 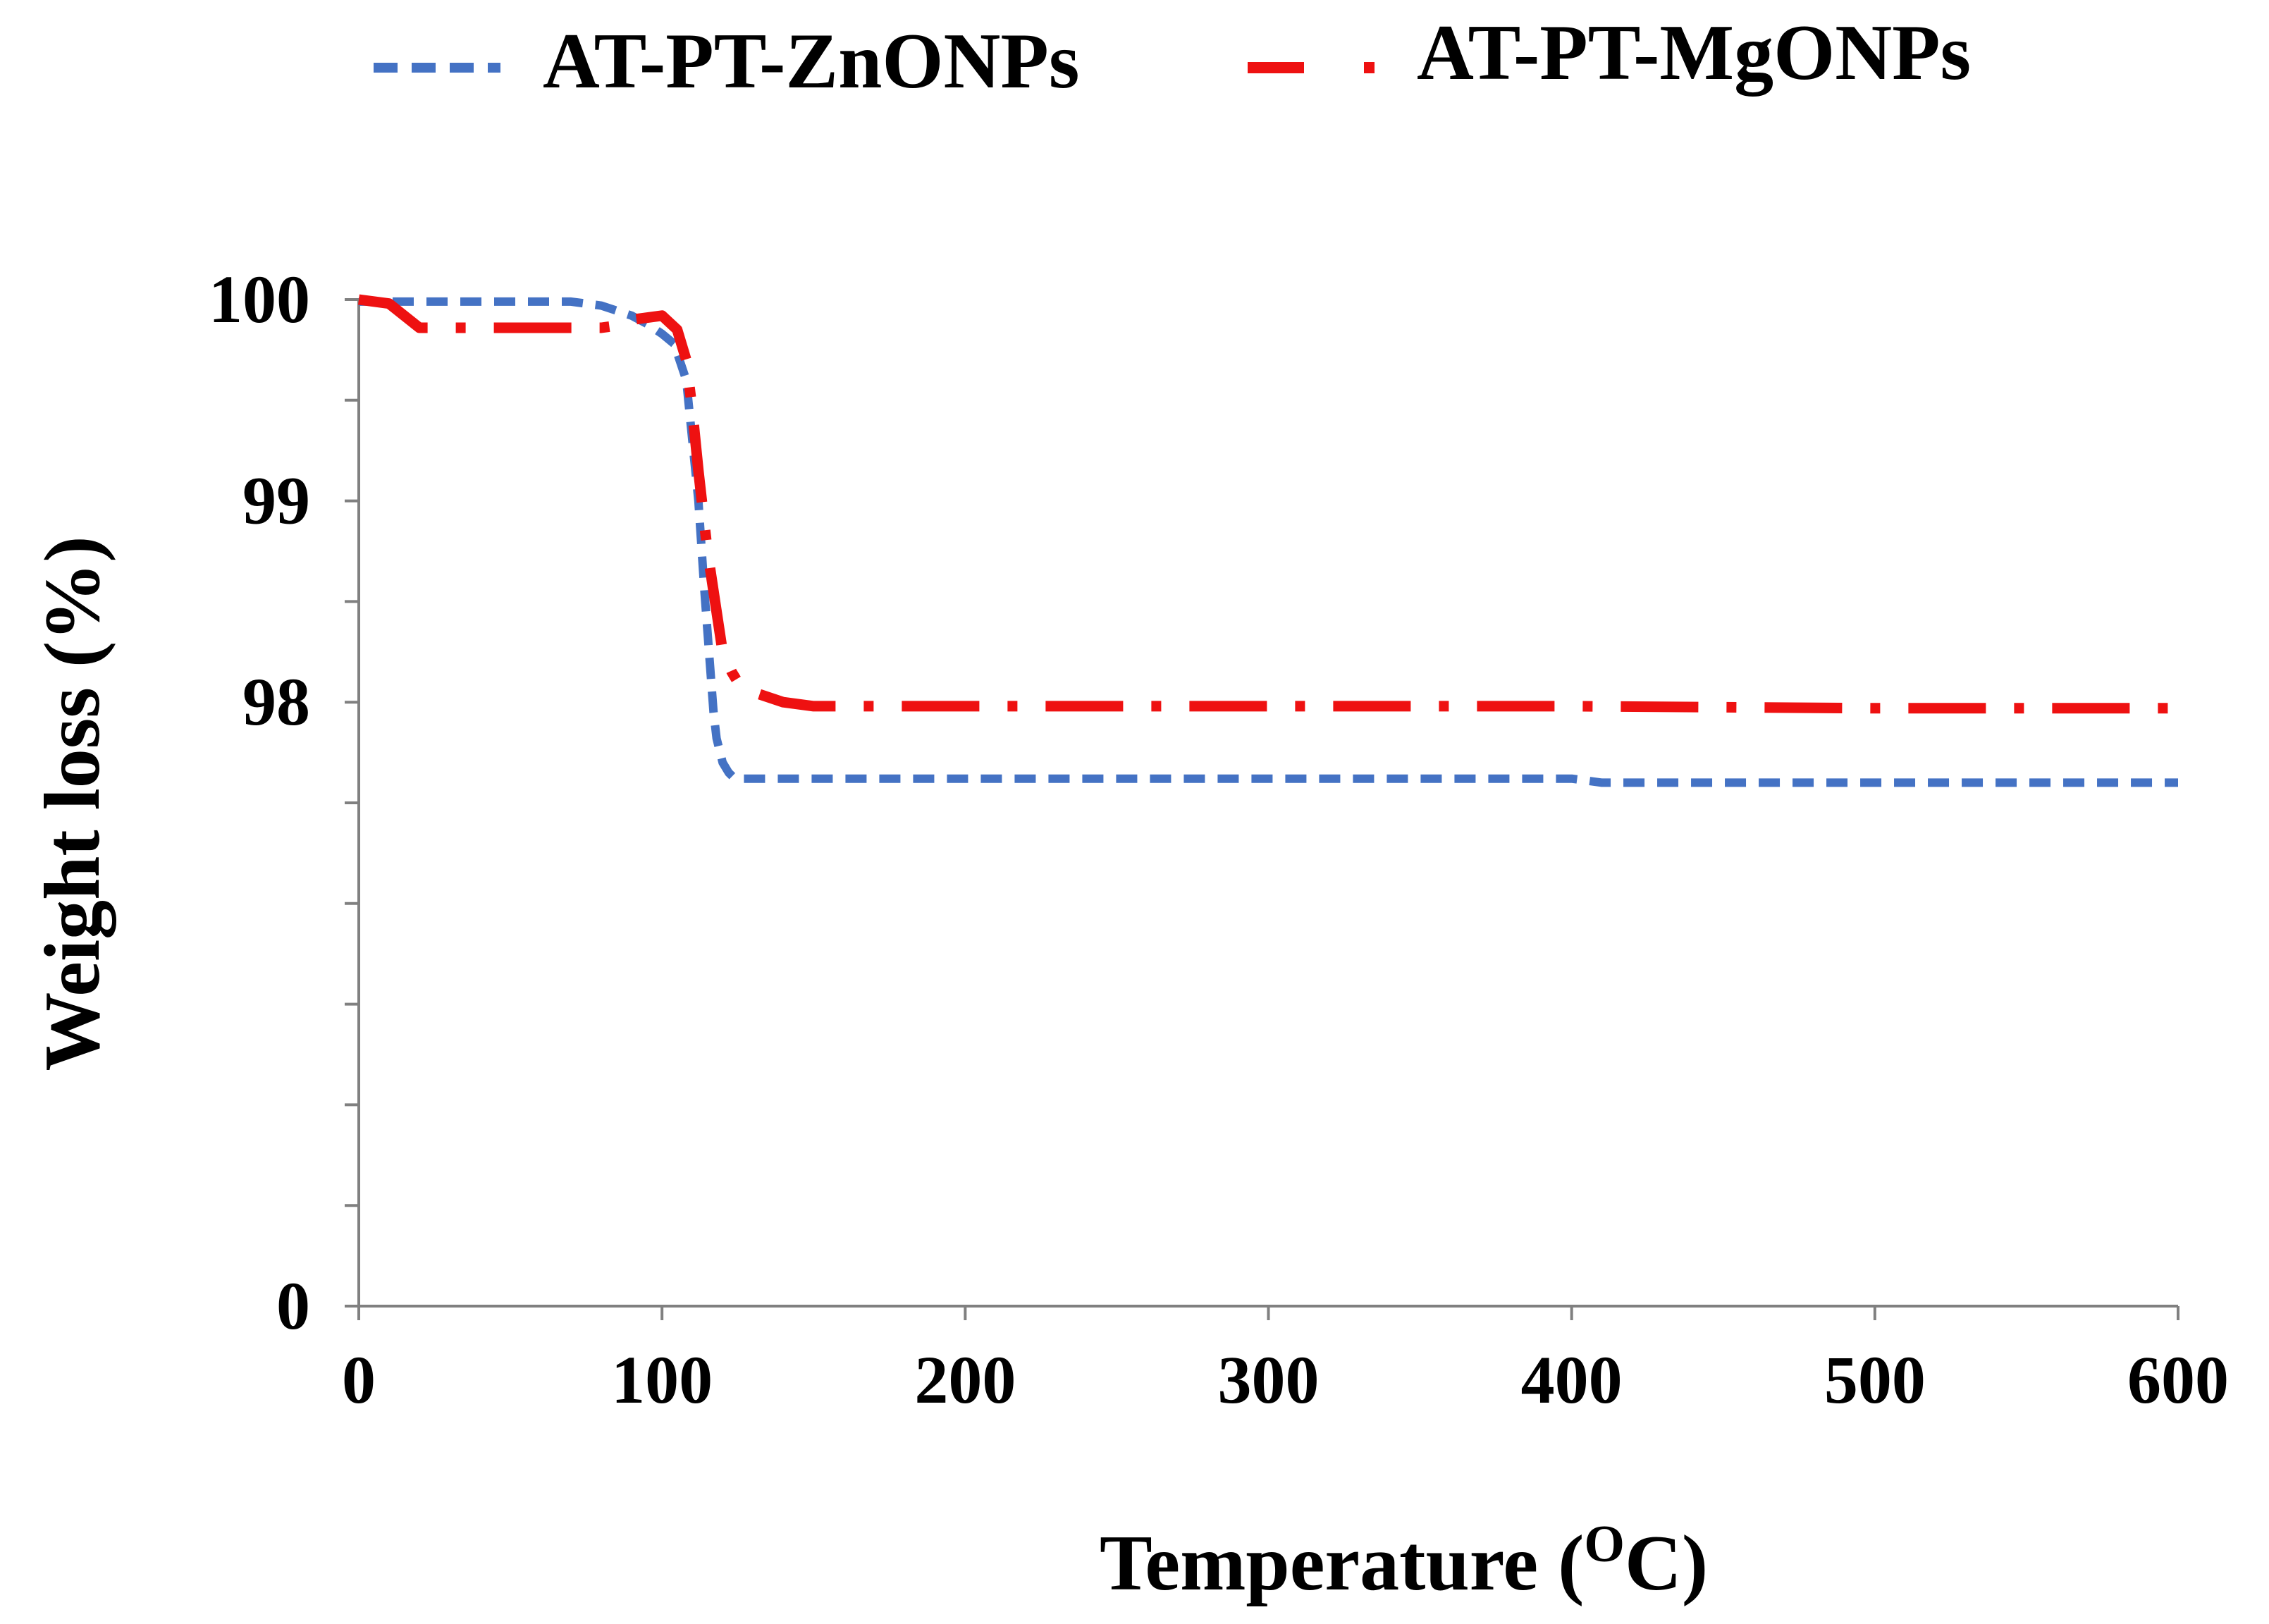 I want to click on y-axis-title: Weight loss (%), so click(x=72, y=804).